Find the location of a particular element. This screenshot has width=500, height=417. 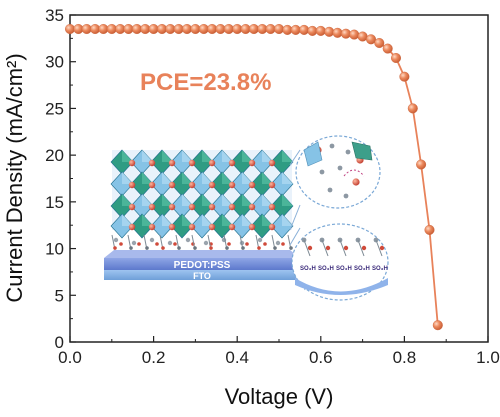

x-tick-label: 0.0 is located at coordinates (70, 357).